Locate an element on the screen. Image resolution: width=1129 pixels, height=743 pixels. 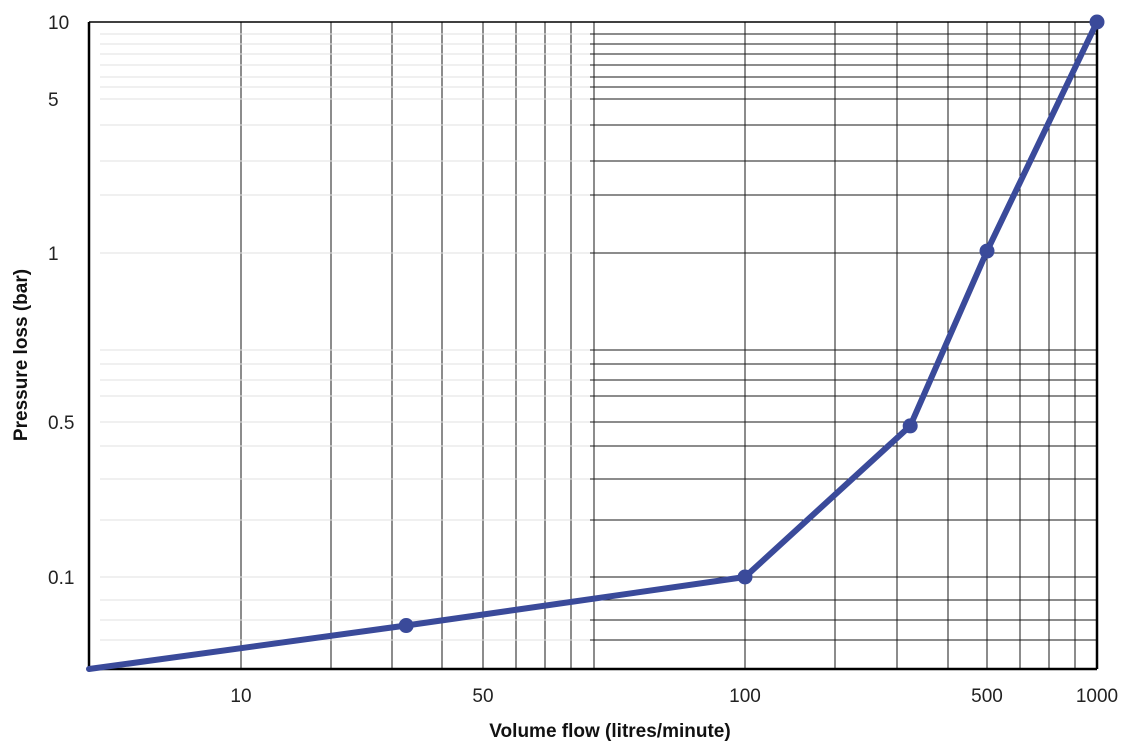
y-tick-label: 10 is located at coordinates (58, 23).